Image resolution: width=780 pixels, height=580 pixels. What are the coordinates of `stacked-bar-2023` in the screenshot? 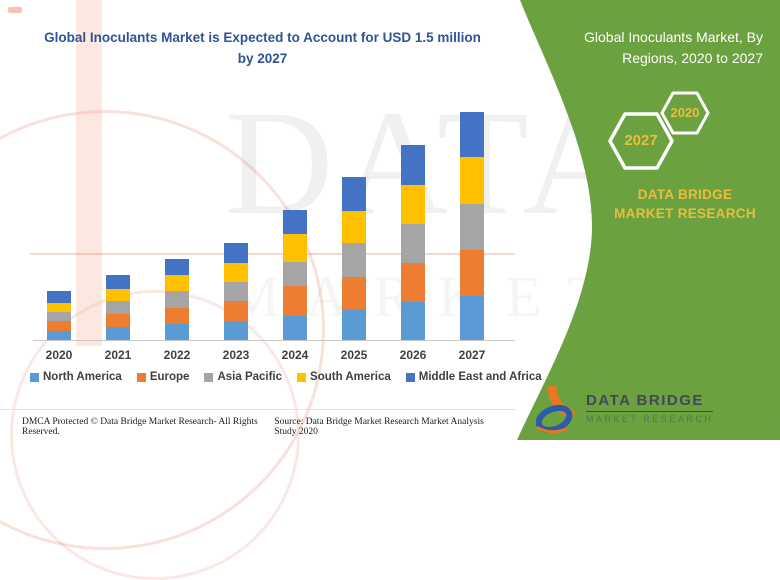 It's located at (236, 291).